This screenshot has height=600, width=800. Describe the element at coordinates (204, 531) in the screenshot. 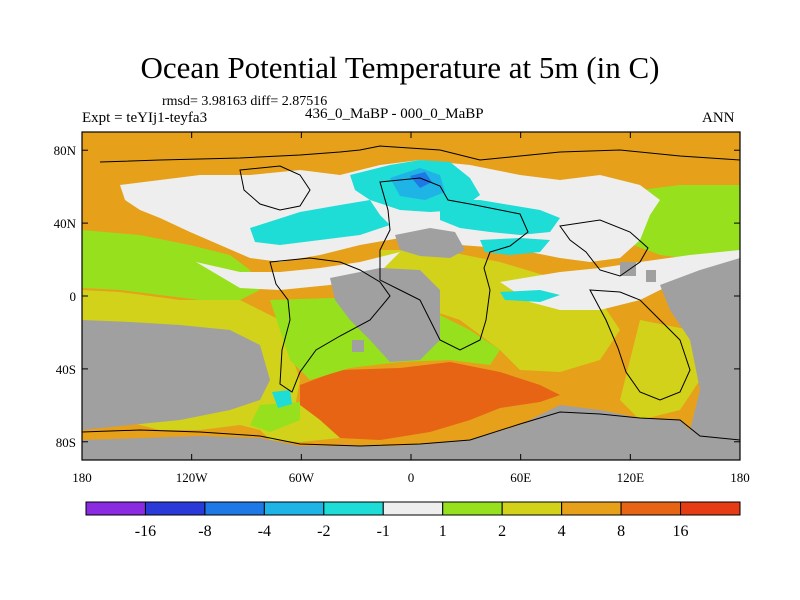

I see `colorbar-label: -8` at that location.